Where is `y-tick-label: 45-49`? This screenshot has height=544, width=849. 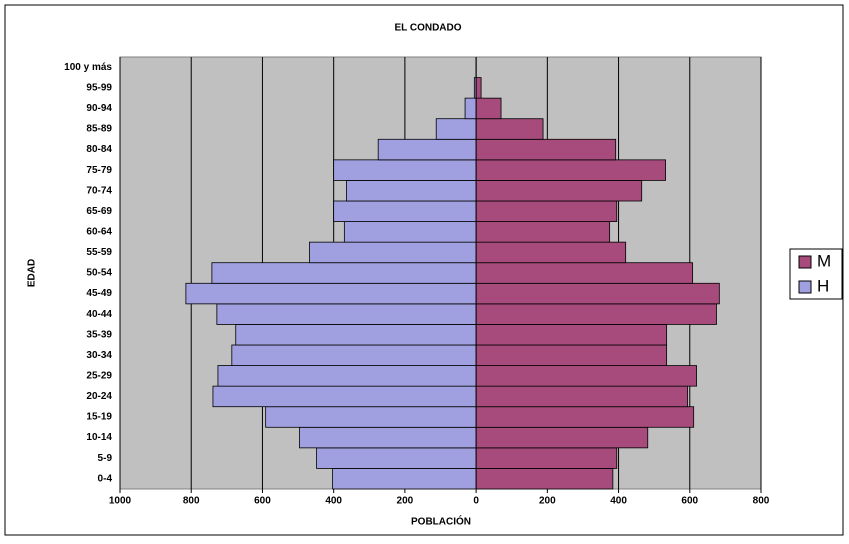
y-tick-label: 45-49 is located at coordinates (99, 293).